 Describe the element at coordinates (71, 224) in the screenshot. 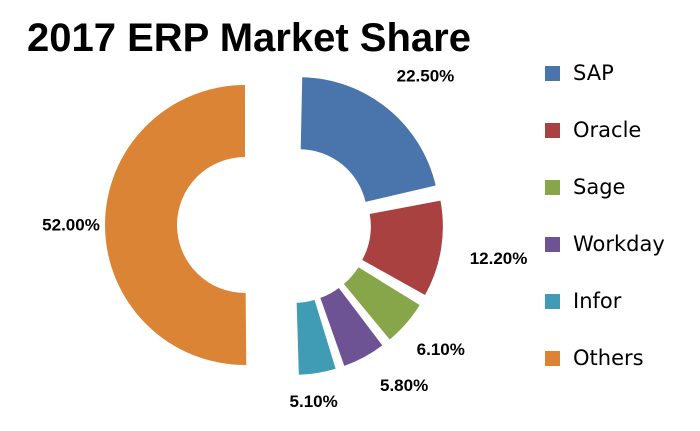

I see `data-label-others: 52.00%` at that location.